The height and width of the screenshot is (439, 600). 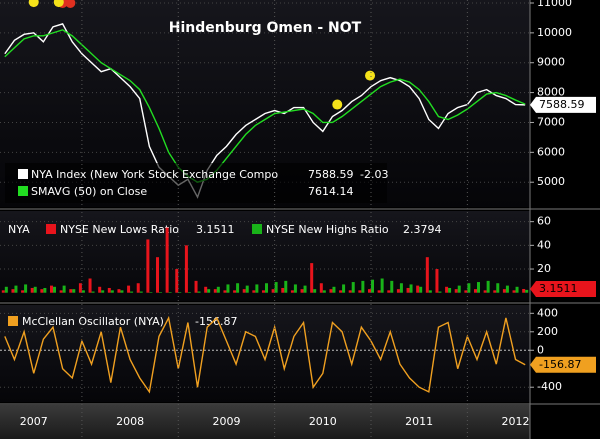 What do you see at coordinates (551, 62) in the screenshot?
I see `y-tick-label: 9000` at bounding box center [551, 62].